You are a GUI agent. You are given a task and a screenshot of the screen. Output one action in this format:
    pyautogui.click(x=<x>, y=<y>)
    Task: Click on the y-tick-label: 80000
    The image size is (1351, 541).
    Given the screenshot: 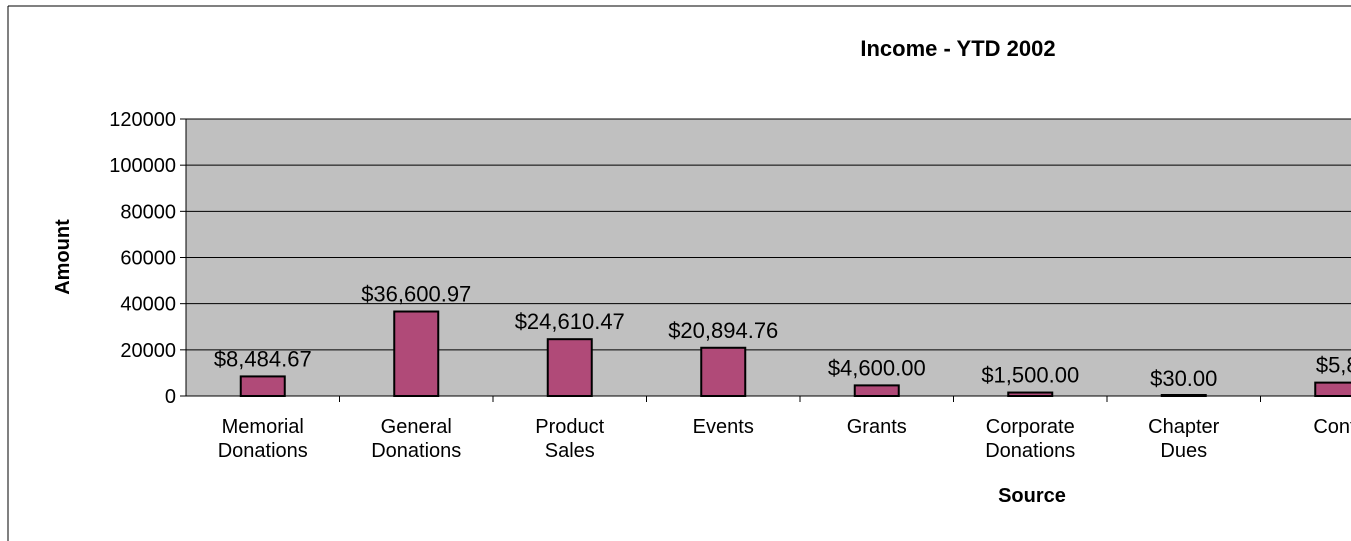 What is the action you would take?
    pyautogui.click(x=148, y=212)
    